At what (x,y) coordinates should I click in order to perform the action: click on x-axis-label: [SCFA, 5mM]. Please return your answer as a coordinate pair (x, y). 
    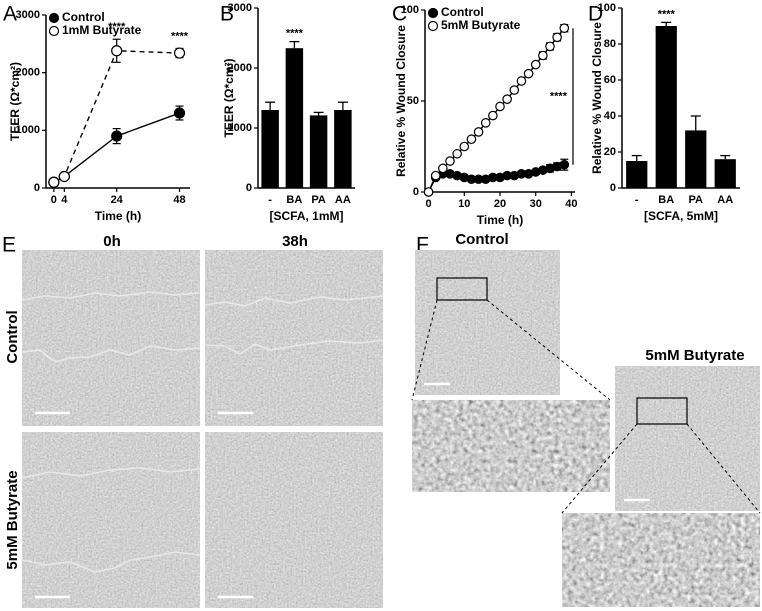
    Looking at the image, I should click on (681, 216).